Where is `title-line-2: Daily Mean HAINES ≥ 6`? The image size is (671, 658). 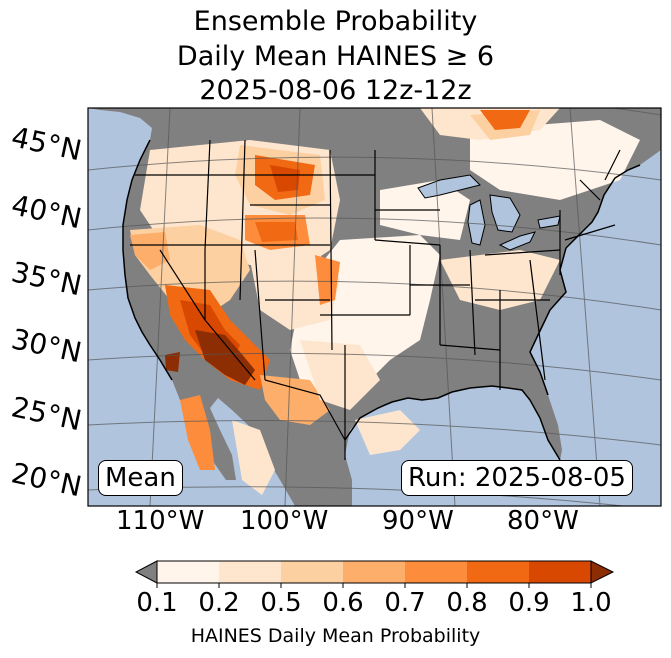 title-line-2: Daily Mean HAINES ≥ 6 is located at coordinates (335, 56).